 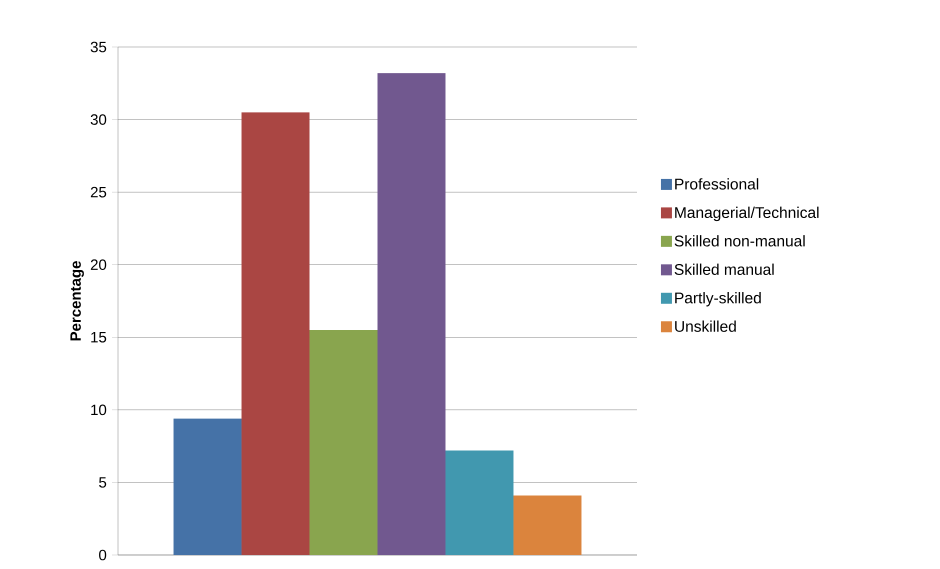 What do you see at coordinates (98, 192) in the screenshot?
I see `y-tick-label: 25` at bounding box center [98, 192].